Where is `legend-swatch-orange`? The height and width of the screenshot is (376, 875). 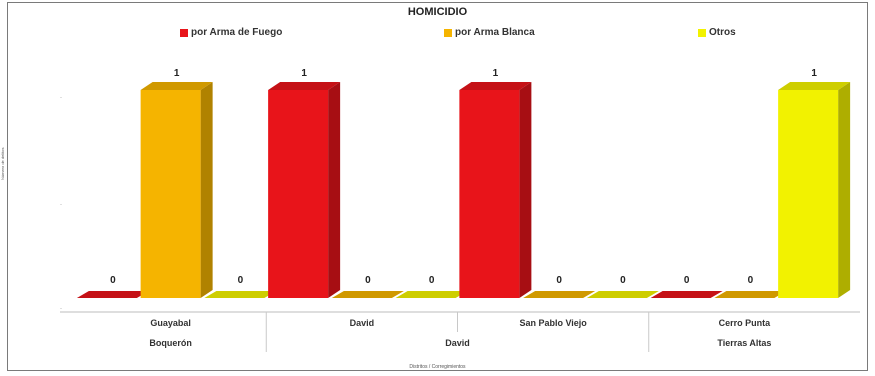 legend-swatch-orange is located at coordinates (448, 32).